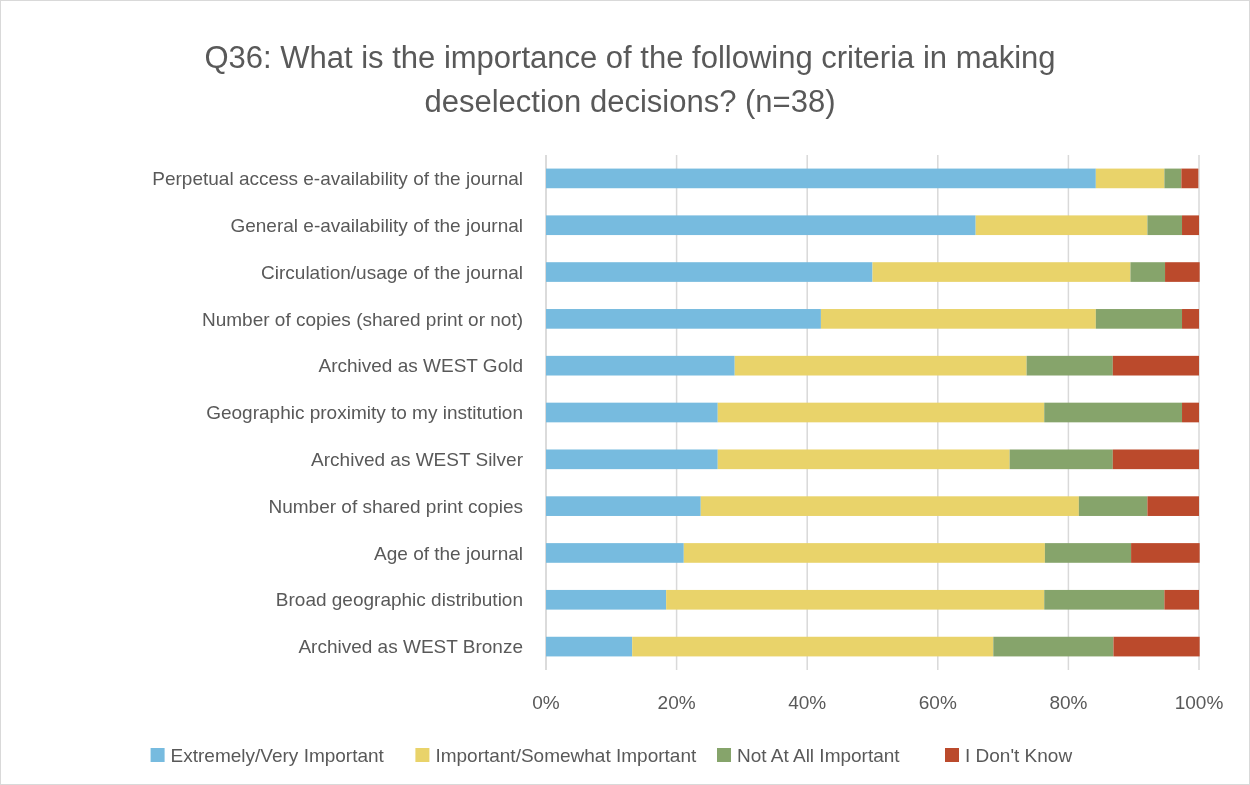 The height and width of the screenshot is (785, 1250). I want to click on x-tick-label: 0%, so click(546, 702).